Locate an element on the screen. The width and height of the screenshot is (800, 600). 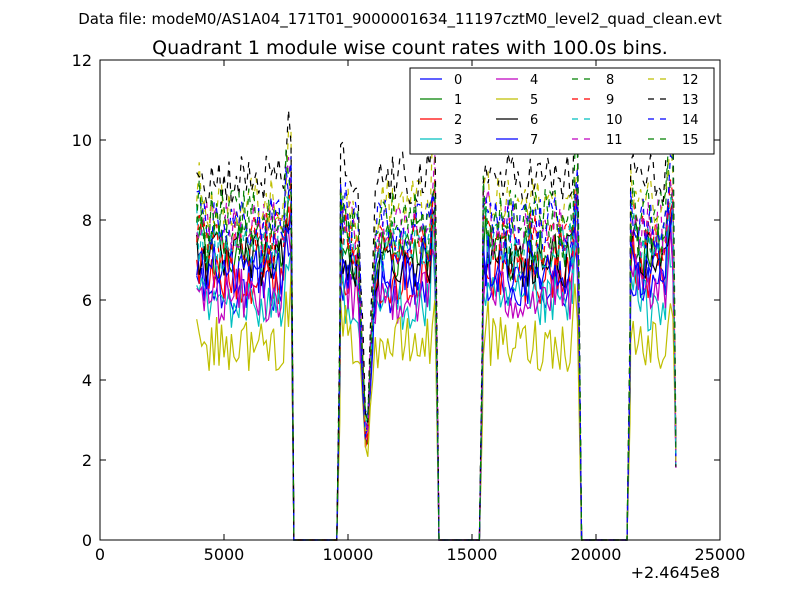
legend-label-13: 13 is located at coordinates (690, 100).